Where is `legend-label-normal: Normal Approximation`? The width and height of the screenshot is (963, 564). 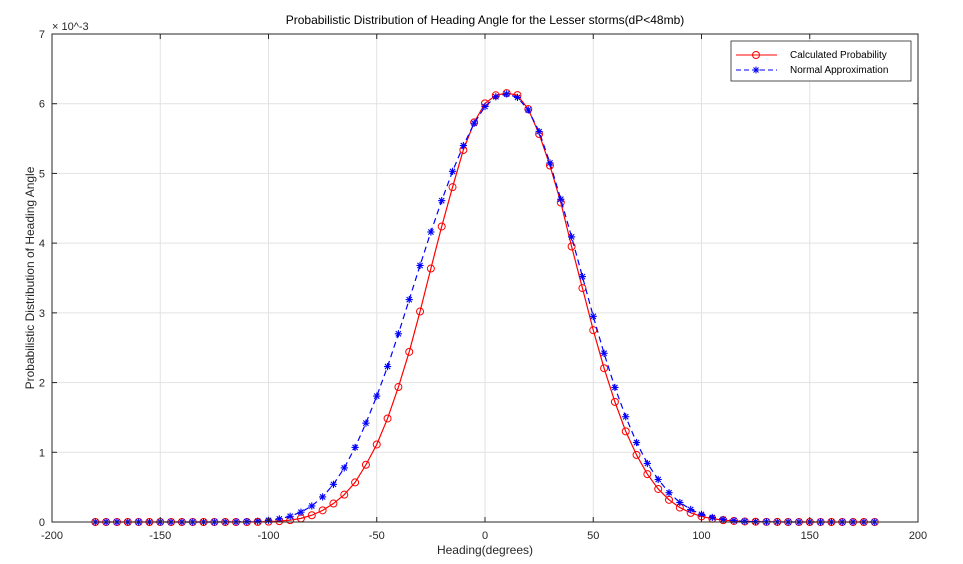 legend-label-normal: Normal Approximation is located at coordinates (839, 70).